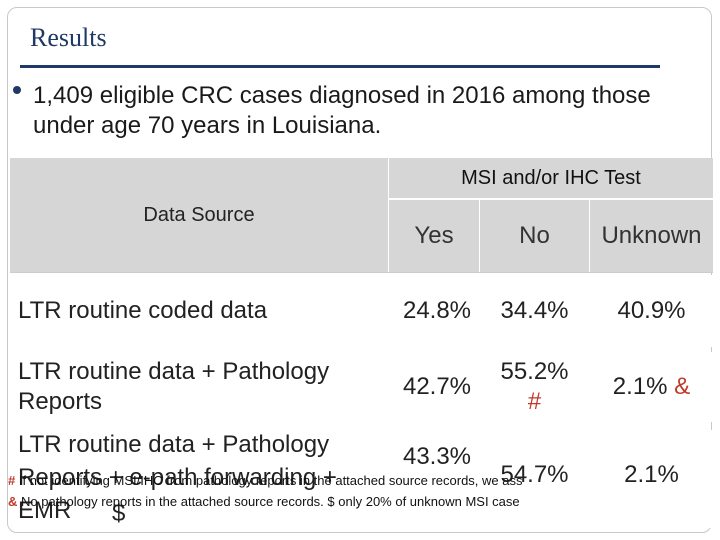 The width and height of the screenshot is (720, 540). Describe the element at coordinates (651, 387) in the screenshot. I see `row2-unknown: 2.1% &` at that location.